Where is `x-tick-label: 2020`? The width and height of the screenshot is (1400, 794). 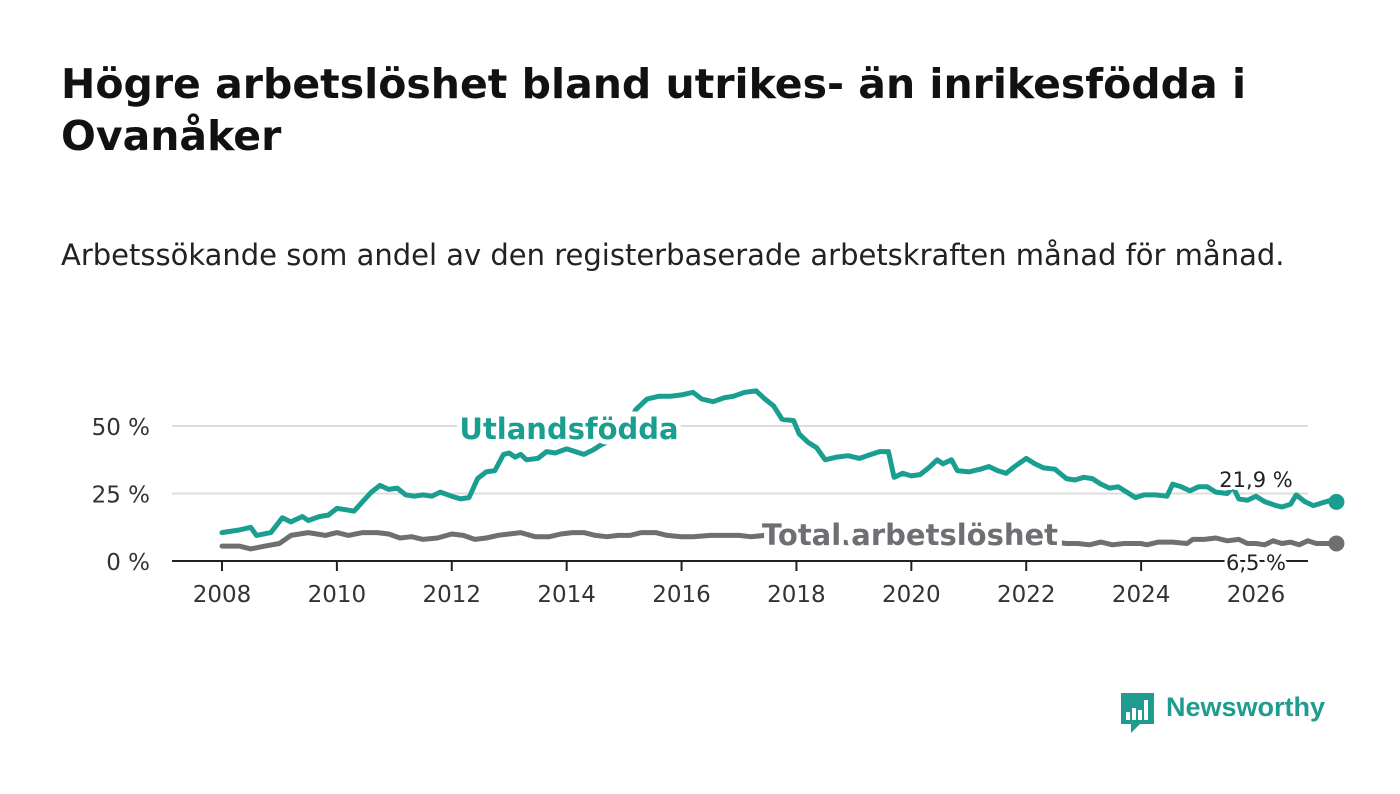 x-tick-label: 2020 is located at coordinates (911, 595).